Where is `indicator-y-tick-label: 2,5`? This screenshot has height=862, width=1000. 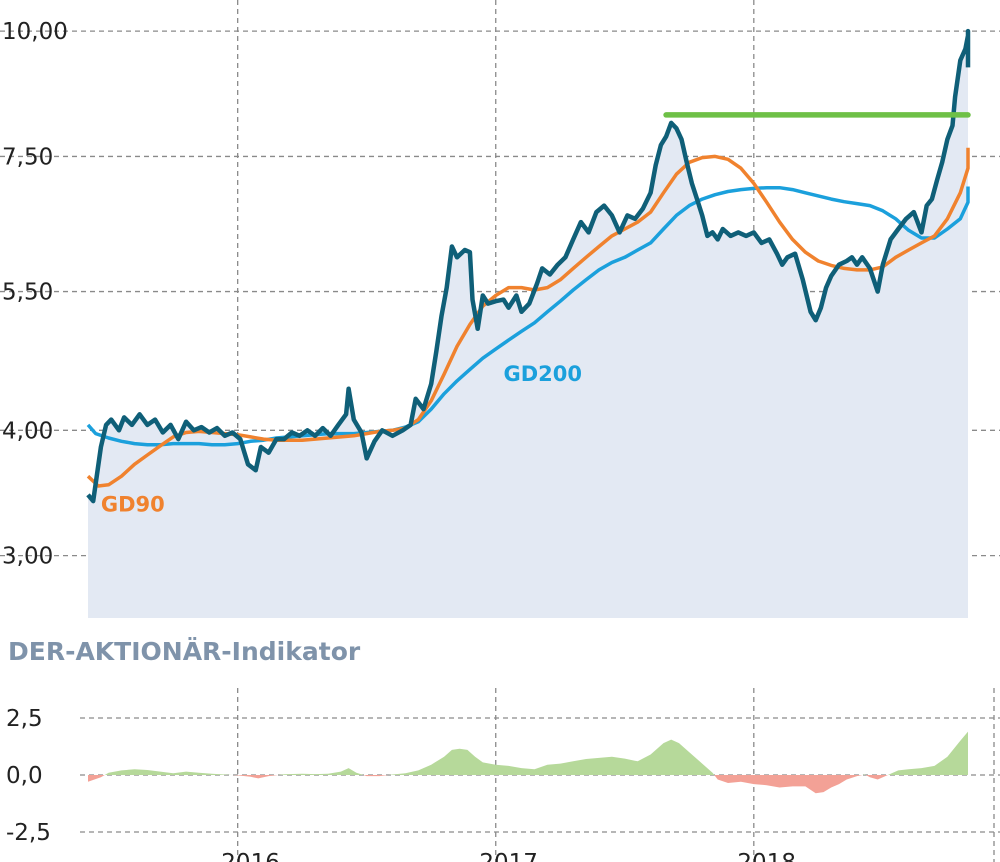
indicator-y-tick-label: 2,5 is located at coordinates (24, 719).